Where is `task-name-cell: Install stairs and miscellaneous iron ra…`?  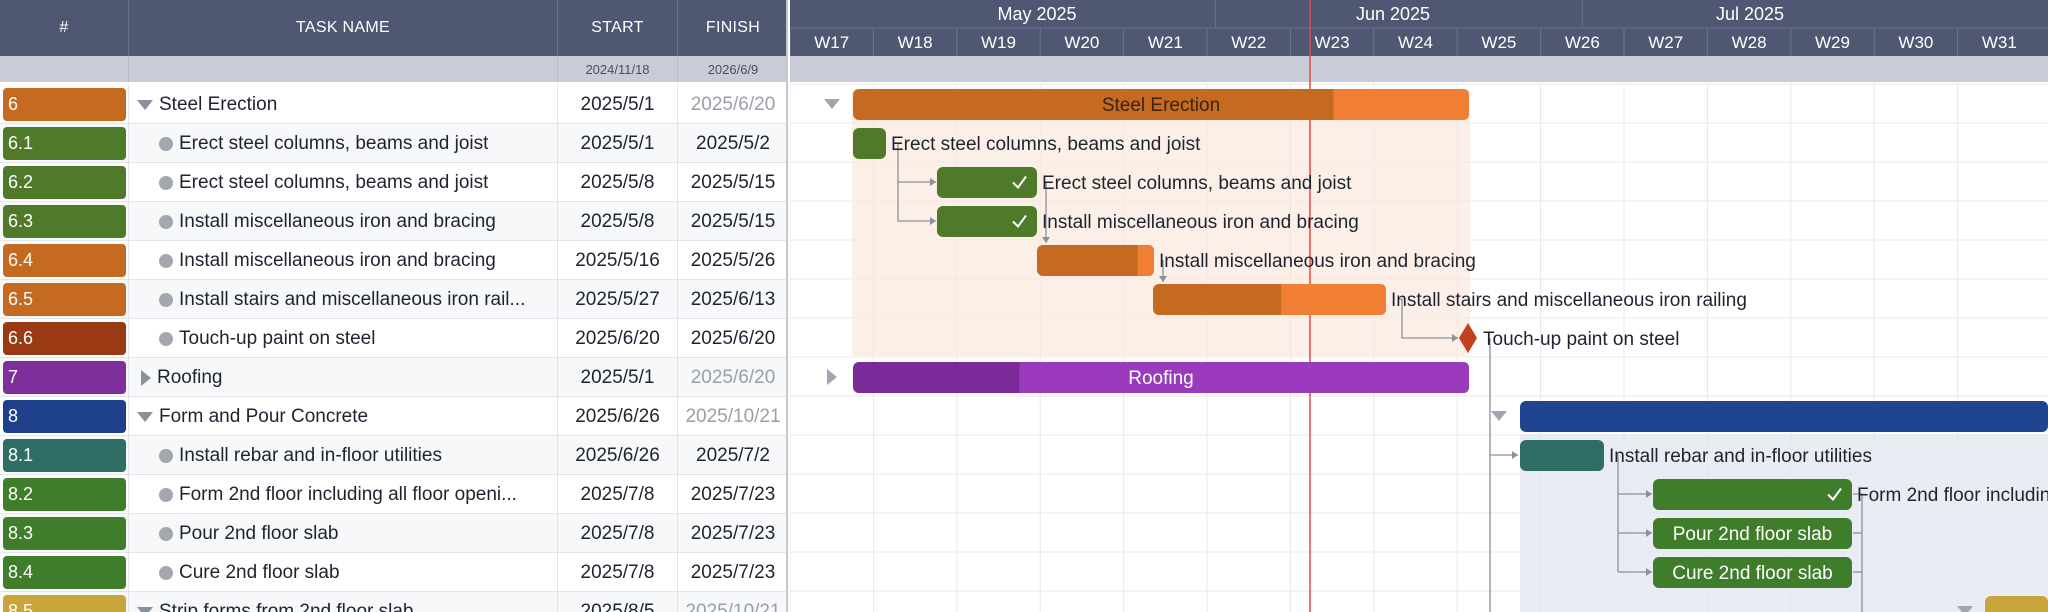 task-name-cell: Install stairs and miscellaneous iron ra… is located at coordinates (343, 299).